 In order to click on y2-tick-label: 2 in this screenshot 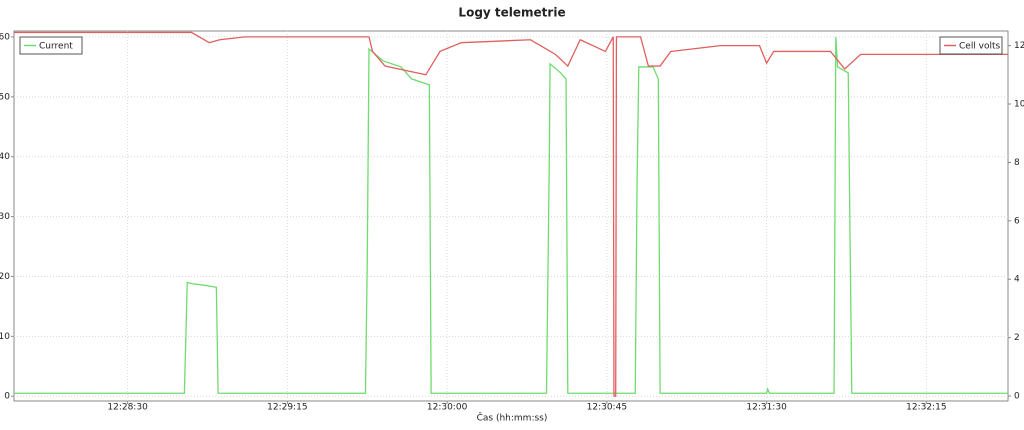, I will do `click(1017, 338)`.